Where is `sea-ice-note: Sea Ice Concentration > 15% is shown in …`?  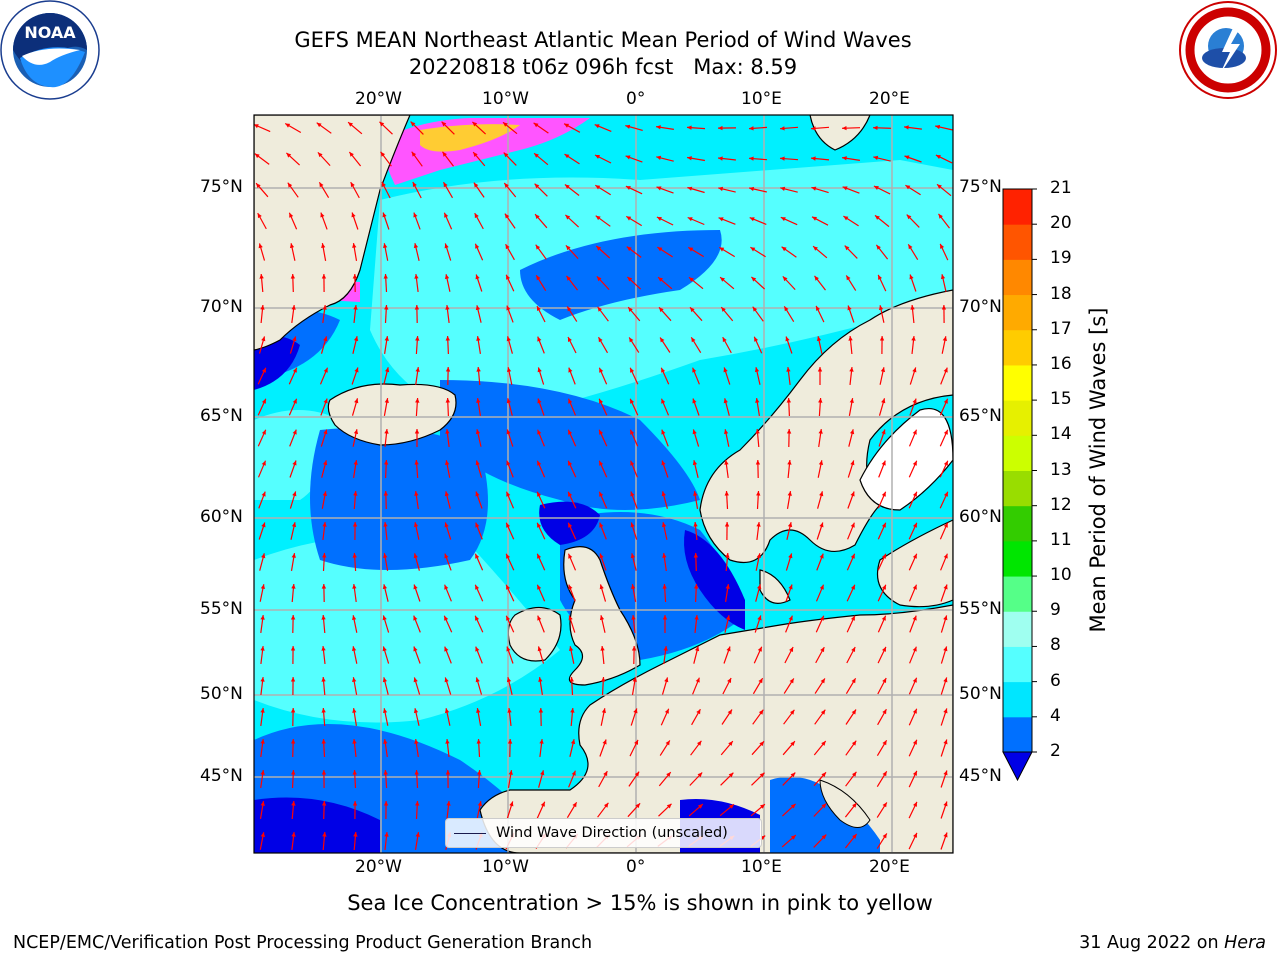 sea-ice-note: Sea Ice Concentration > 15% is shown in … is located at coordinates (640, 903).